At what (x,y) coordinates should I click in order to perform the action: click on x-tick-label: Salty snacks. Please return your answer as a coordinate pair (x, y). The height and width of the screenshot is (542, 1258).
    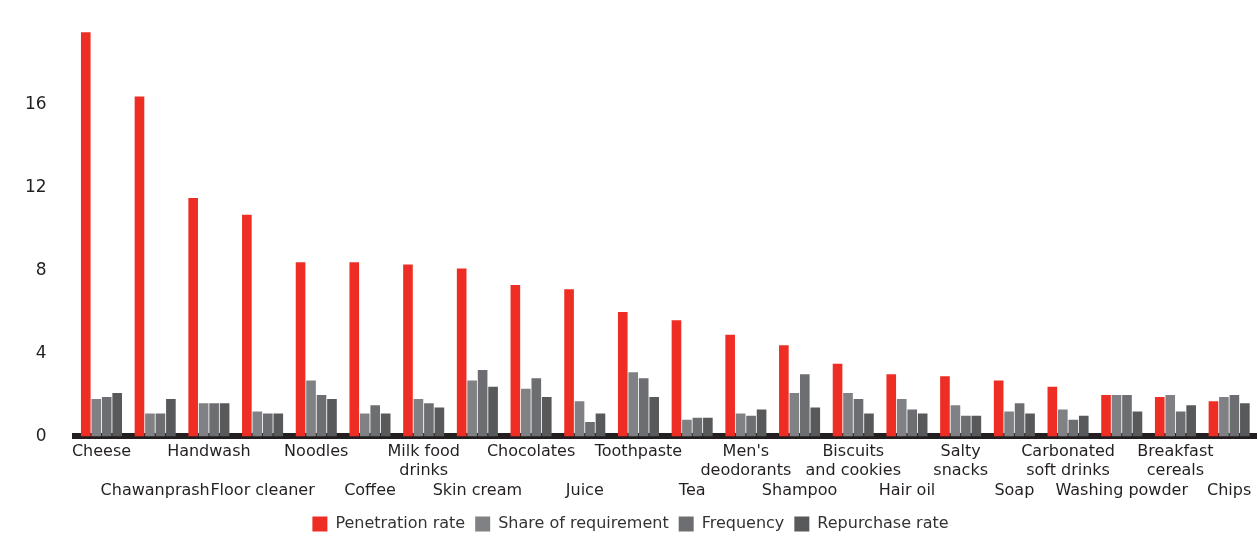
    Looking at the image, I should click on (960, 460).